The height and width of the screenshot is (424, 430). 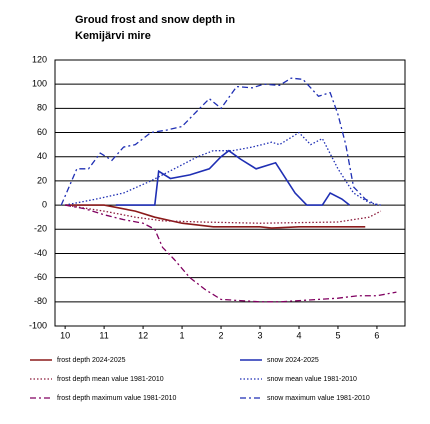 I want to click on legend-label: frost depth maximum value 1981-2010, so click(x=117, y=398).